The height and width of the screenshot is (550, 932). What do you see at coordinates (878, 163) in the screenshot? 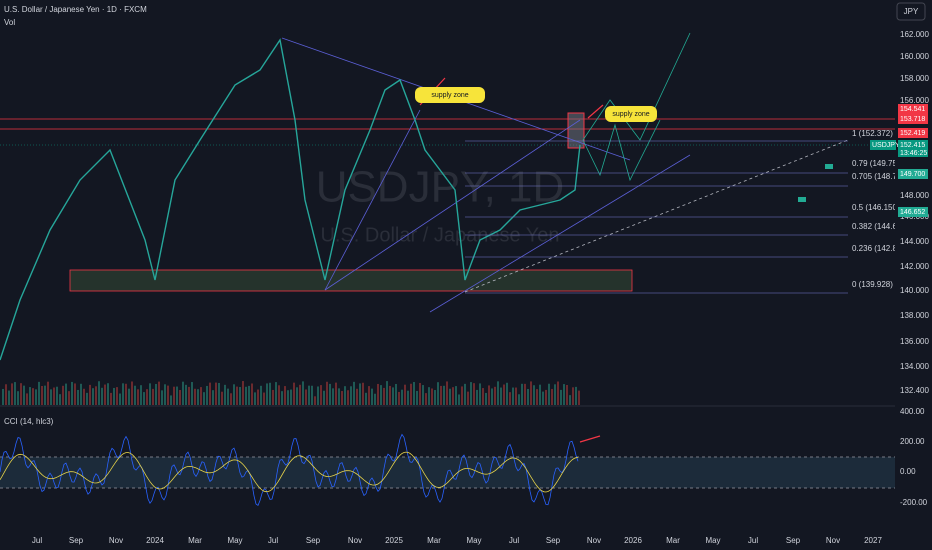
I see `fib-label: 0.79 (149.759)` at bounding box center [878, 163].